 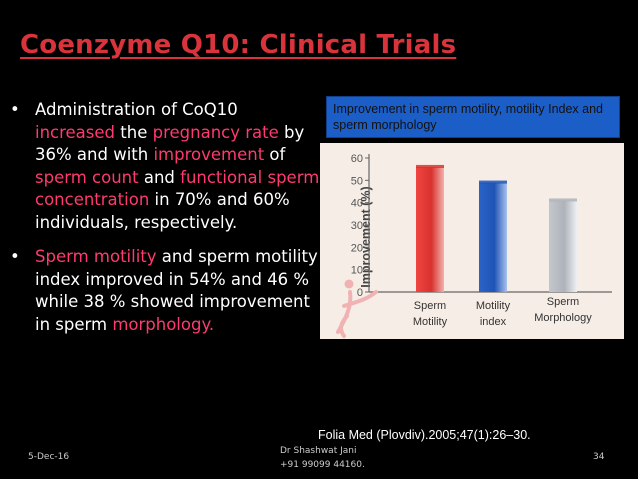 I want to click on x-tick-label: Sperm Motility, so click(x=430, y=314).